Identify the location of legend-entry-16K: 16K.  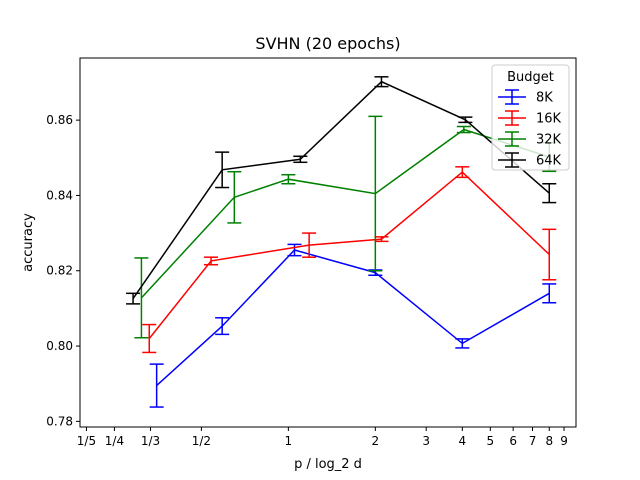
(530, 118).